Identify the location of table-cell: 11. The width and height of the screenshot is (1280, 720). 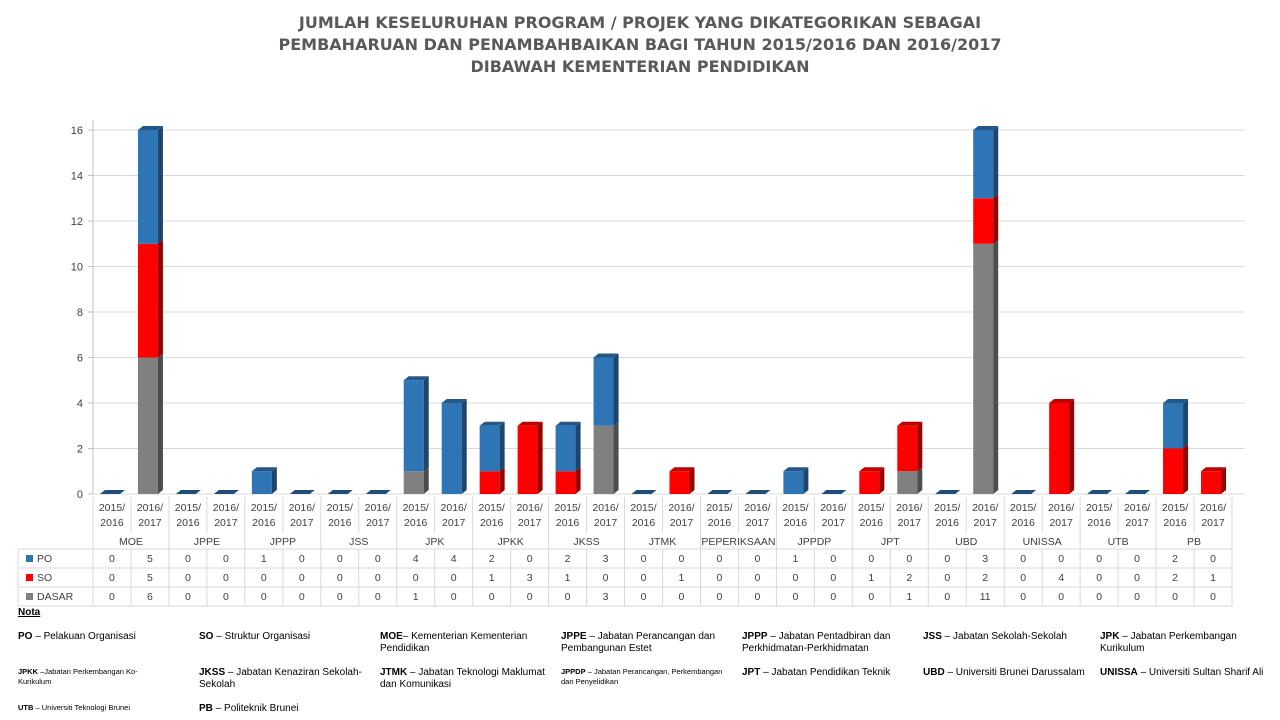
(985, 597).